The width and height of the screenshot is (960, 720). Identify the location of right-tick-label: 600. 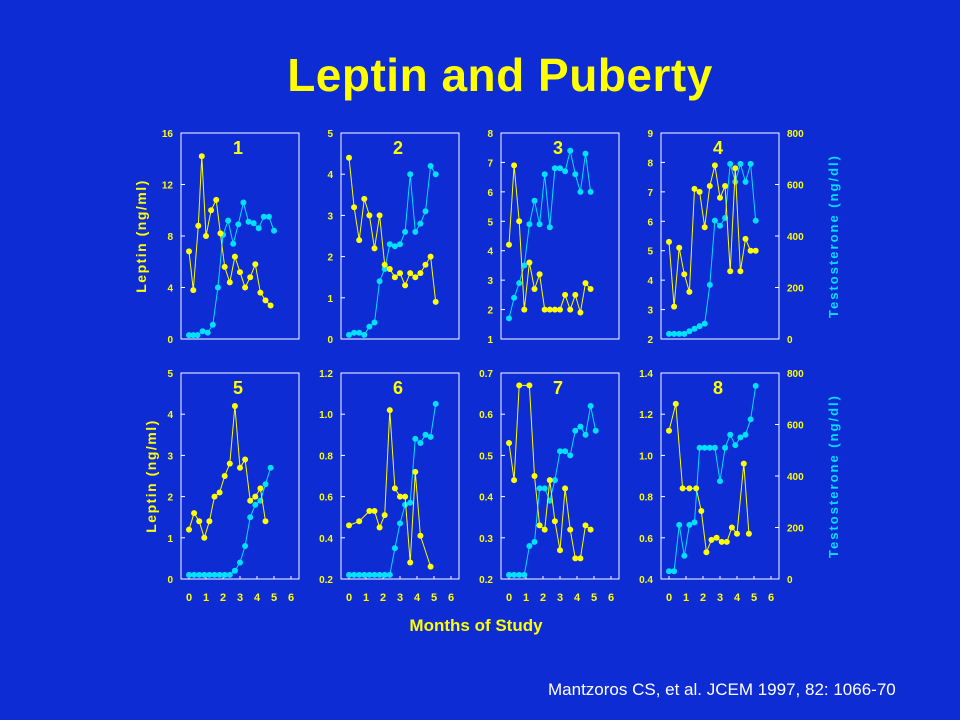
(795, 186).